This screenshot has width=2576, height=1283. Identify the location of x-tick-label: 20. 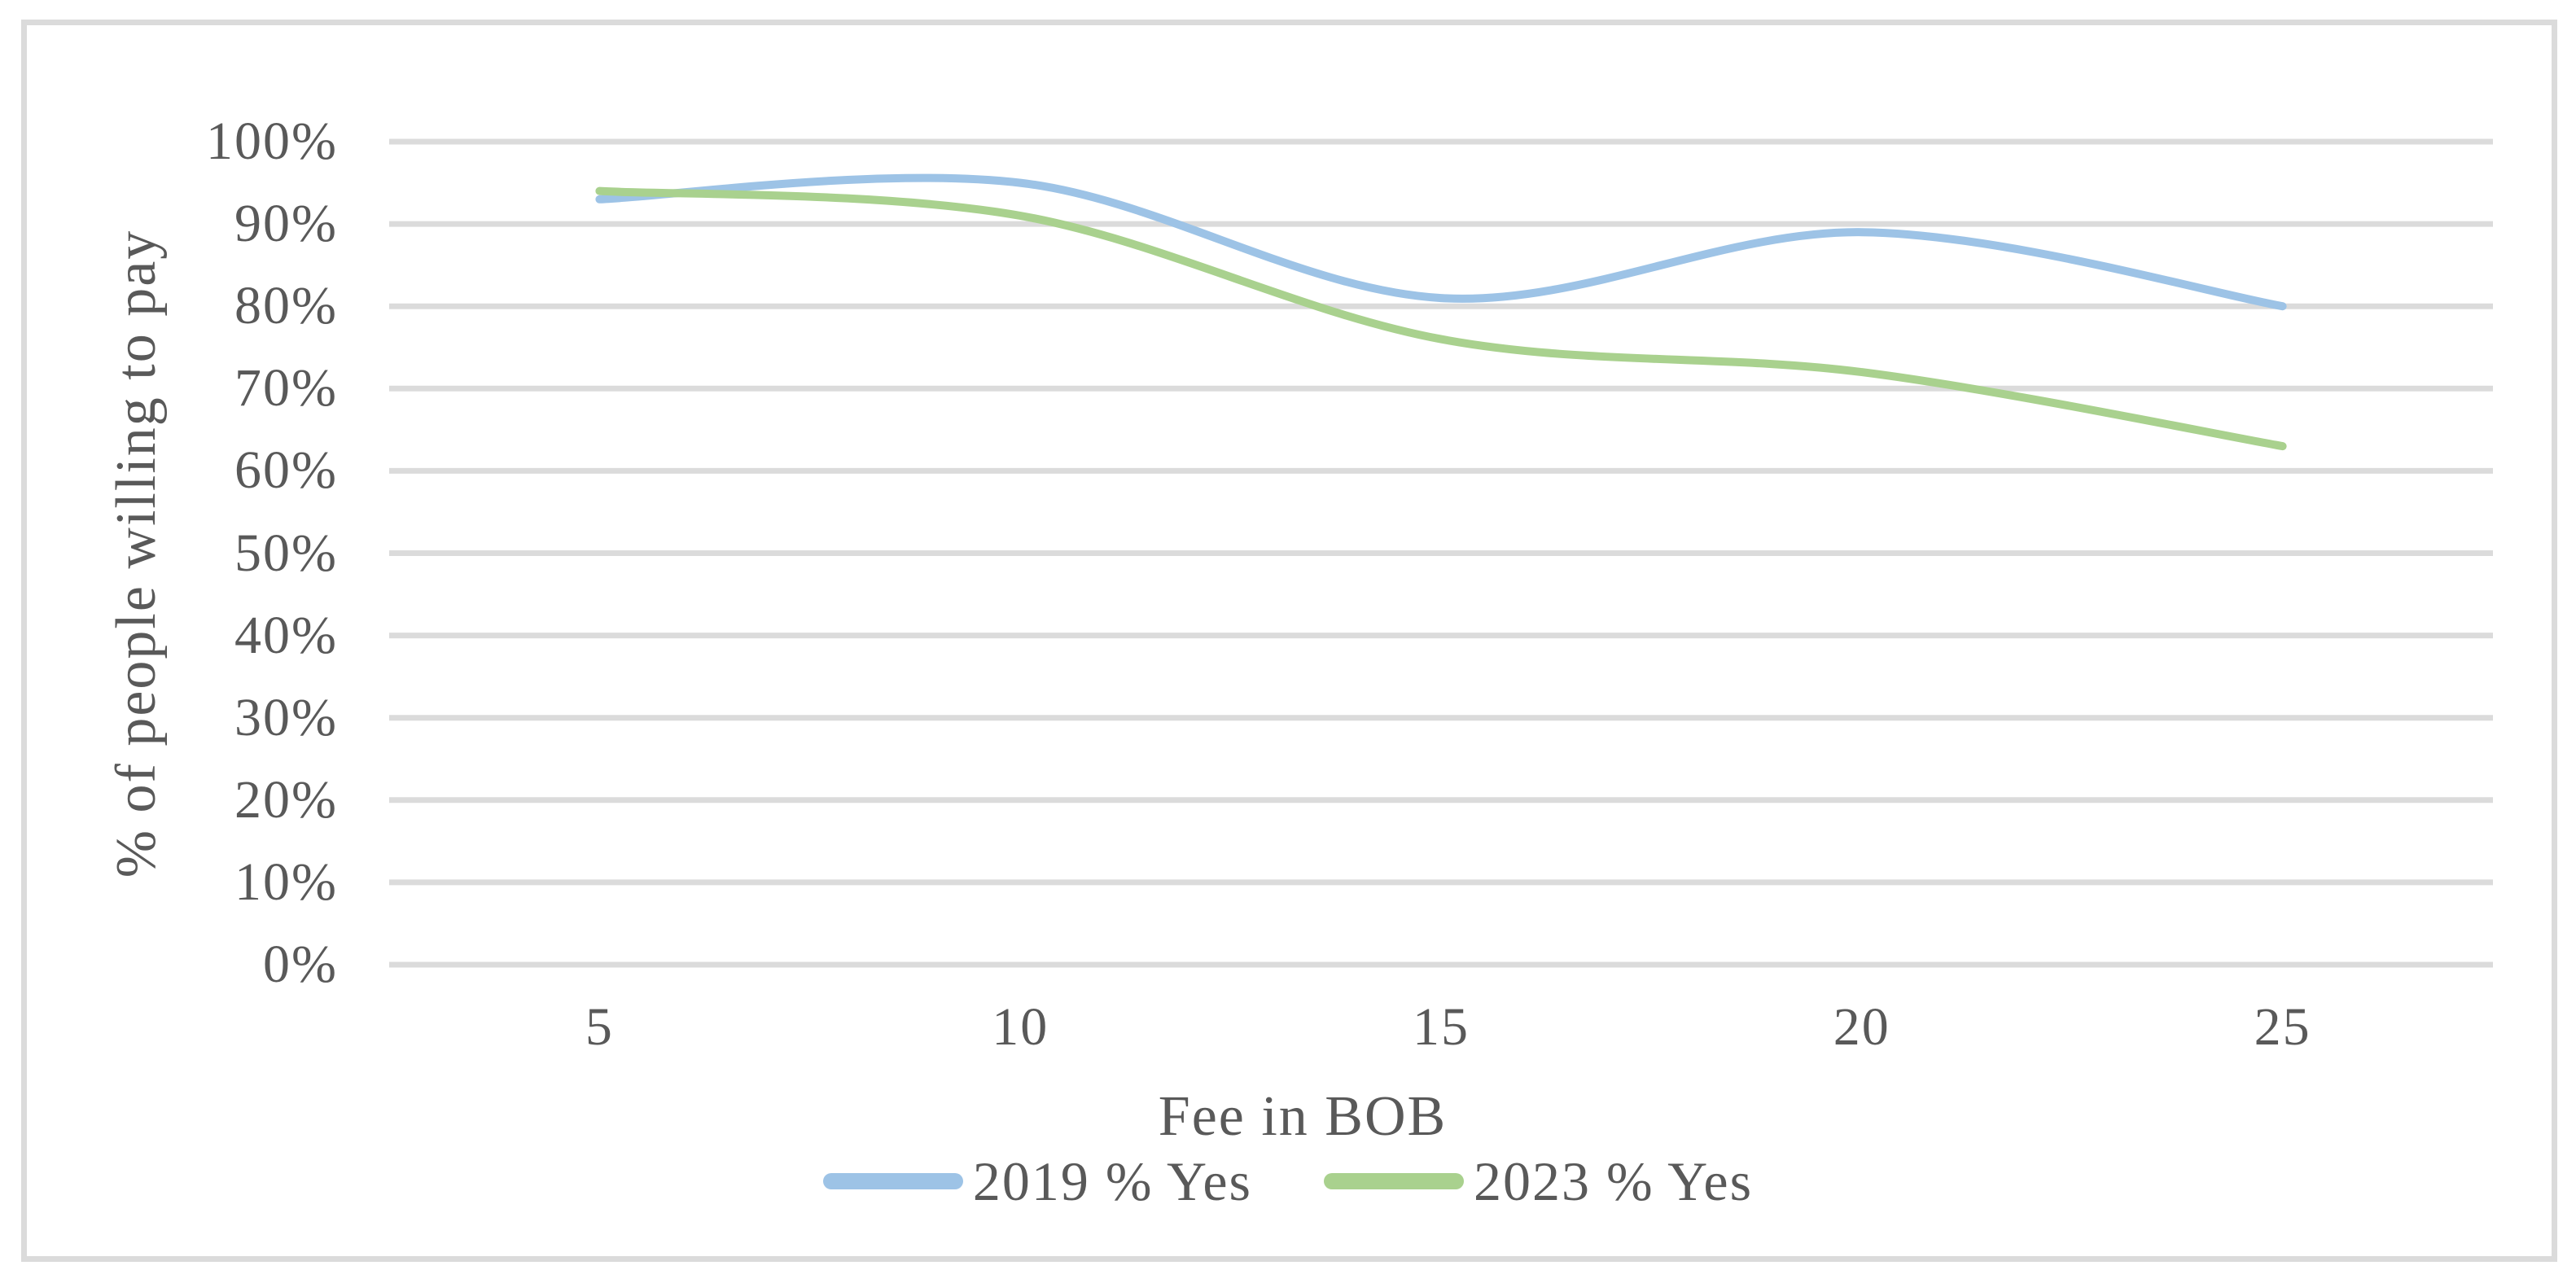
(1861, 1027).